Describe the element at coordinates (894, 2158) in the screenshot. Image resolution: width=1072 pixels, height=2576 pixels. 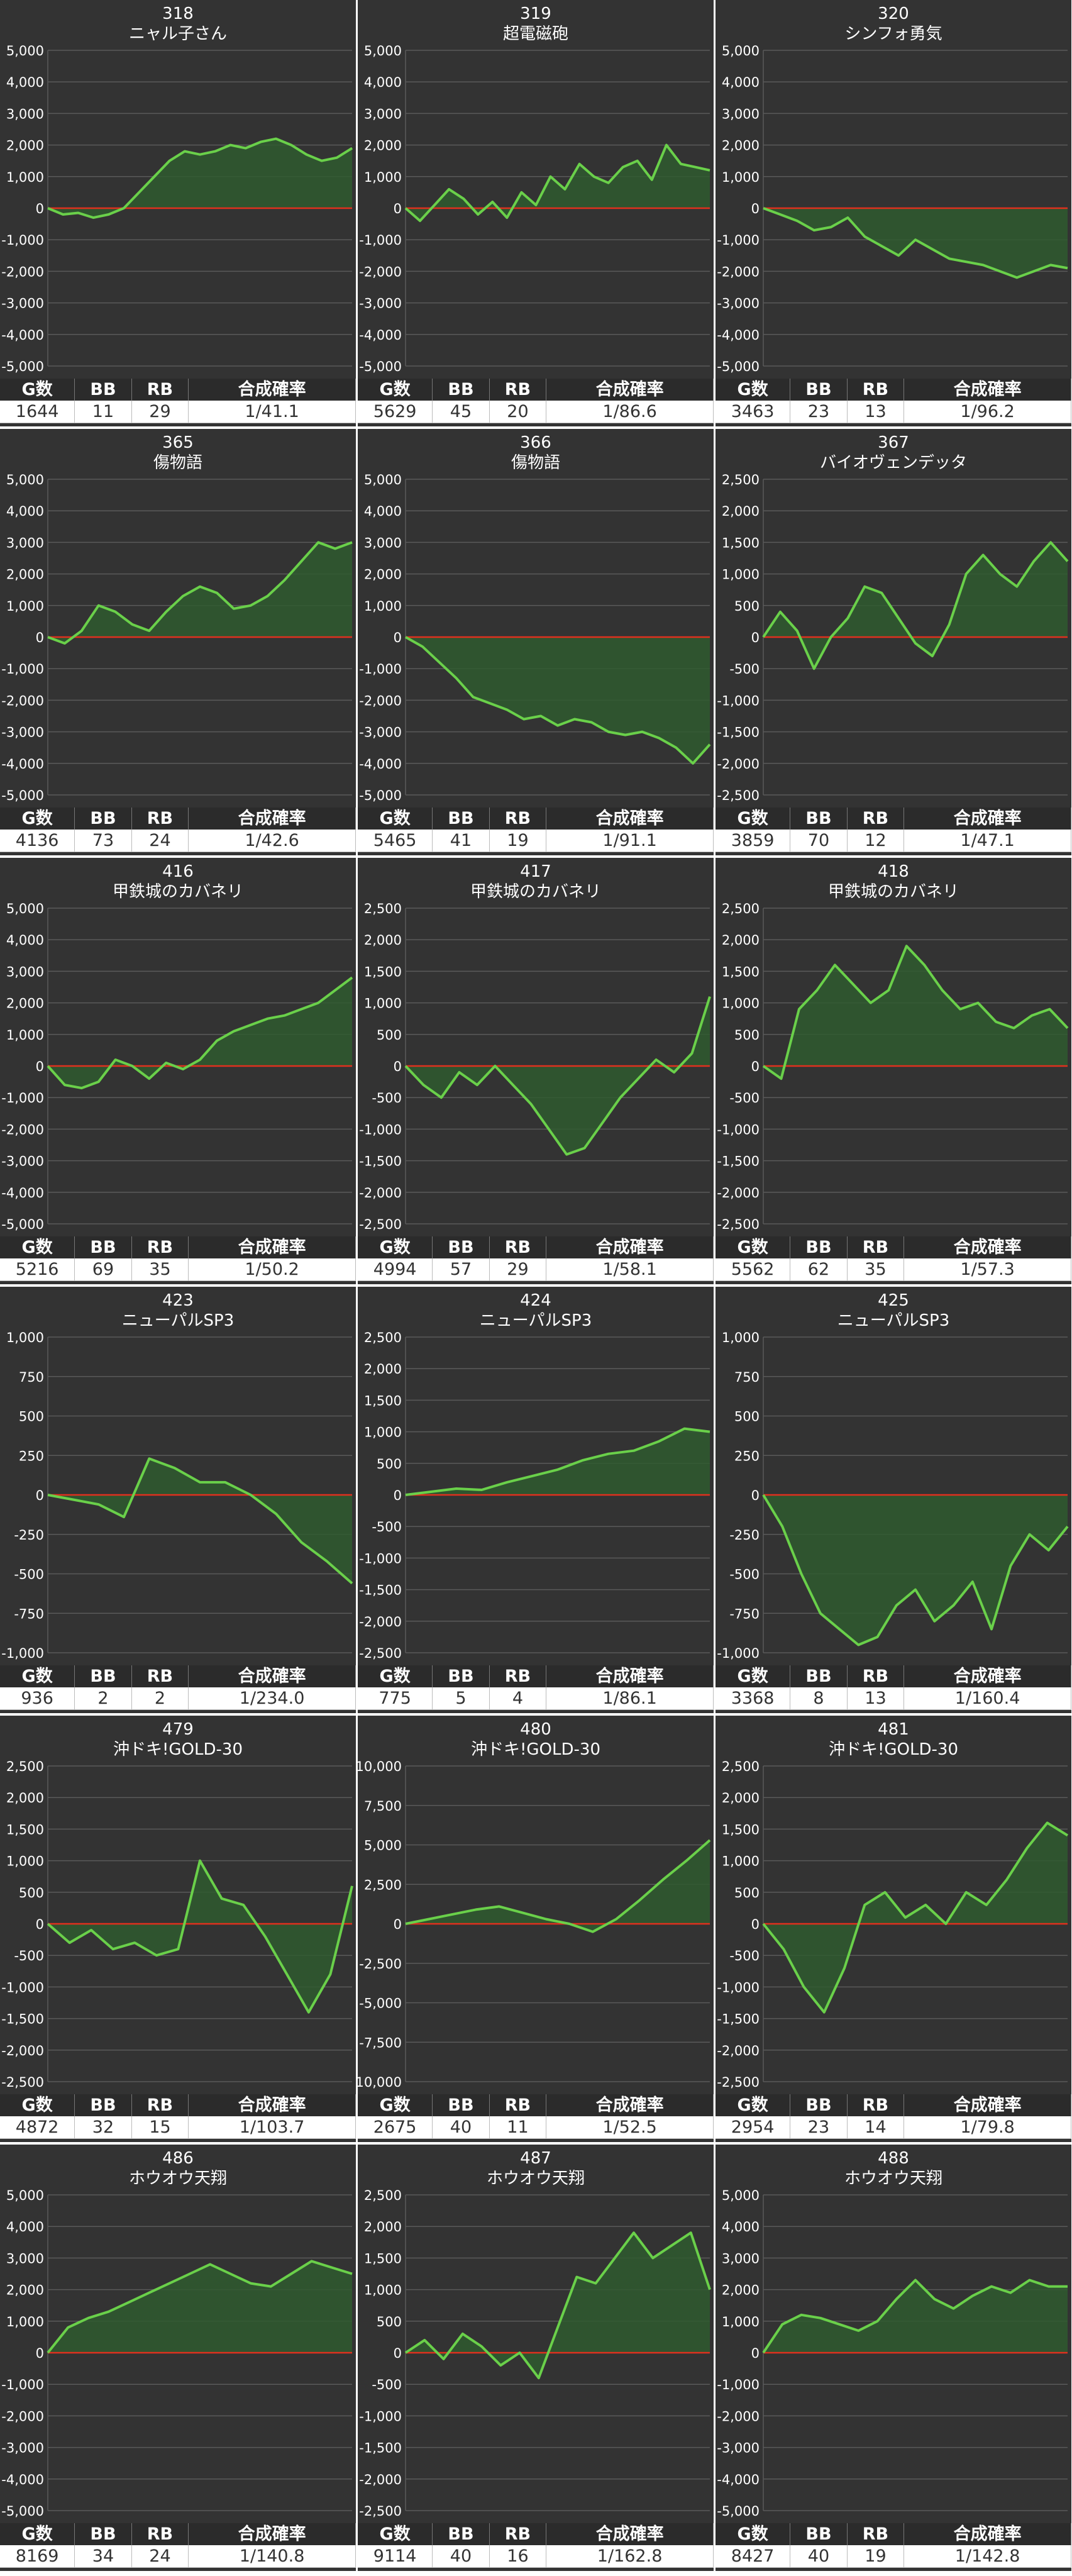
I see `machine-number: 488` at that location.